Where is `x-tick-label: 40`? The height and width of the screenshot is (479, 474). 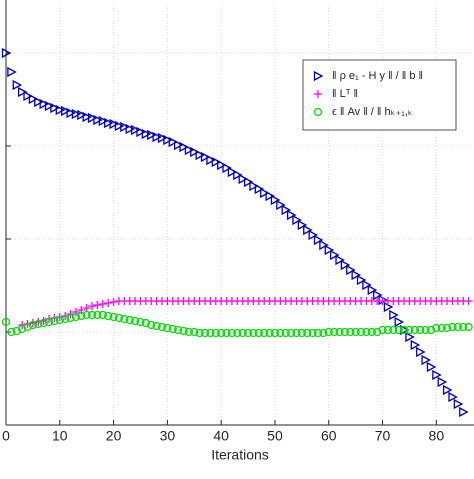
x-tick-label: 40 is located at coordinates (221, 436).